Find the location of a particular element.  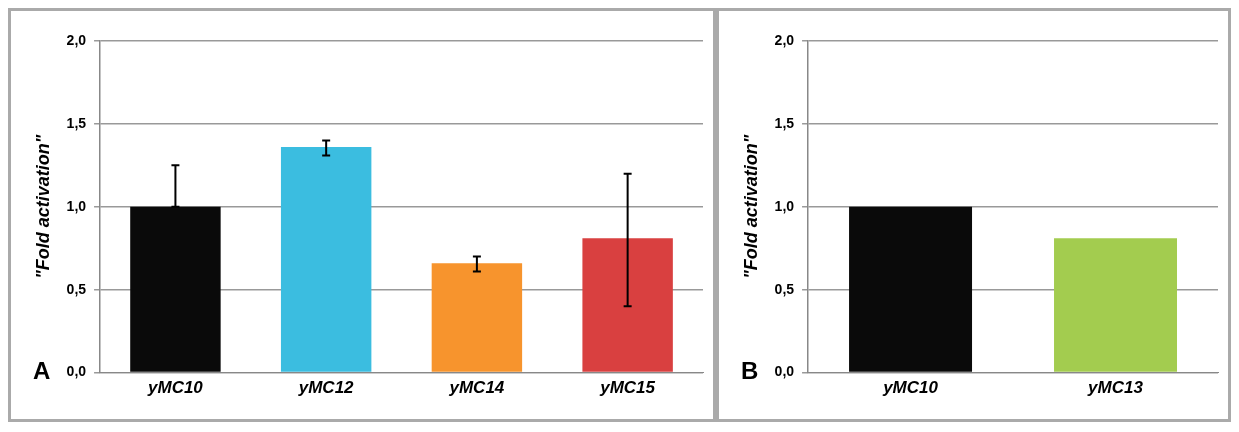

x-tick-label: yMC13 is located at coordinates (1115, 388).